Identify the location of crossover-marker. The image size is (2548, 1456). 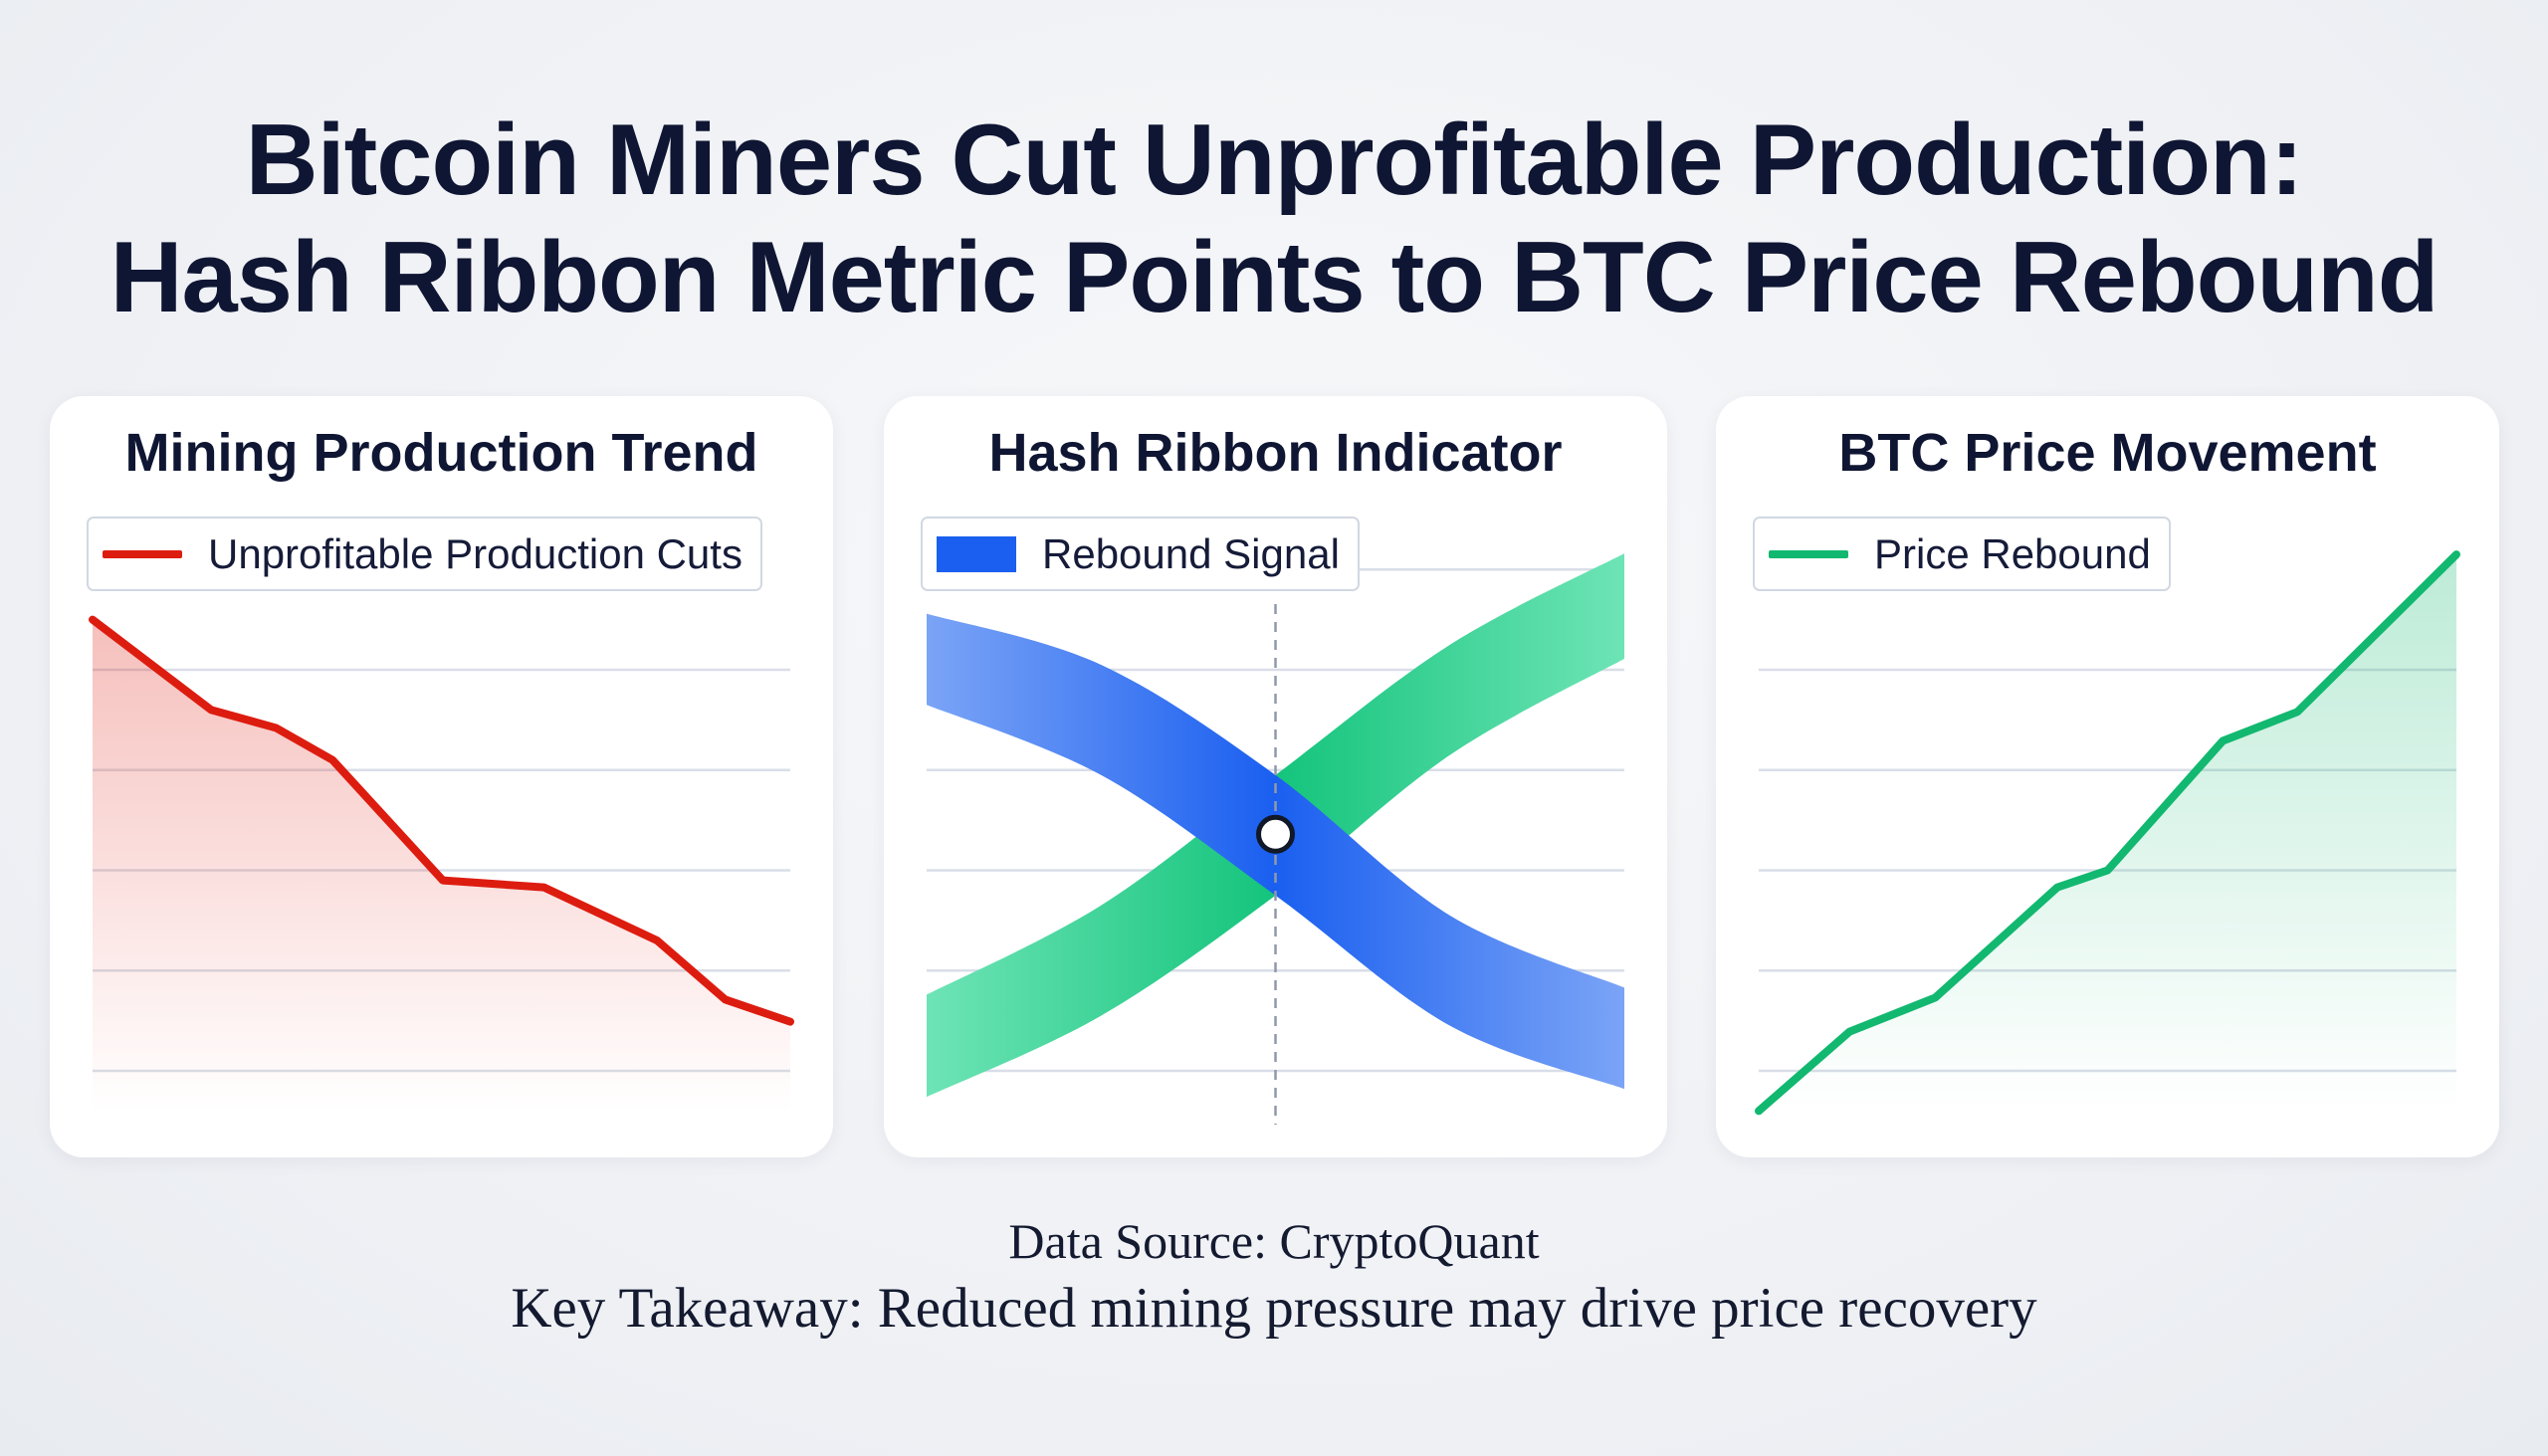
(1275, 834).